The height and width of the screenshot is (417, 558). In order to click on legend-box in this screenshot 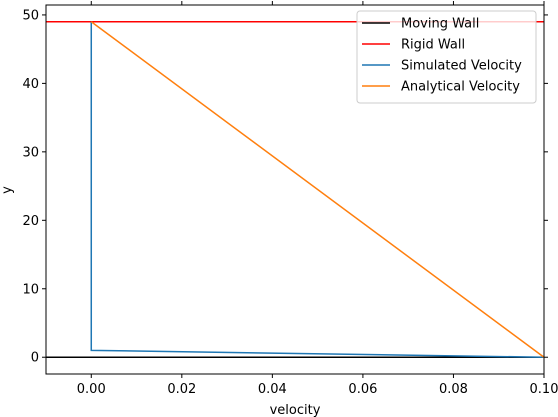, I will do `click(446, 57)`.